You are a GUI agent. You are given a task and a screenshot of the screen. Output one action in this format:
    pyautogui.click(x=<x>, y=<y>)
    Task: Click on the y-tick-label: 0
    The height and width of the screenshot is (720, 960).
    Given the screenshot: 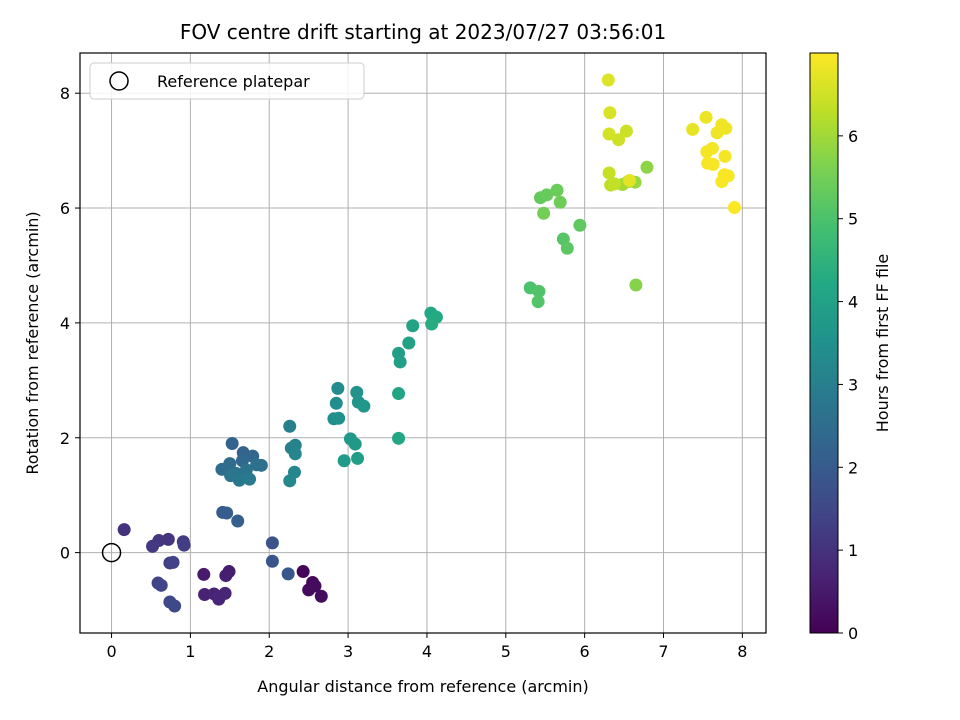 What is the action you would take?
    pyautogui.click(x=65, y=553)
    